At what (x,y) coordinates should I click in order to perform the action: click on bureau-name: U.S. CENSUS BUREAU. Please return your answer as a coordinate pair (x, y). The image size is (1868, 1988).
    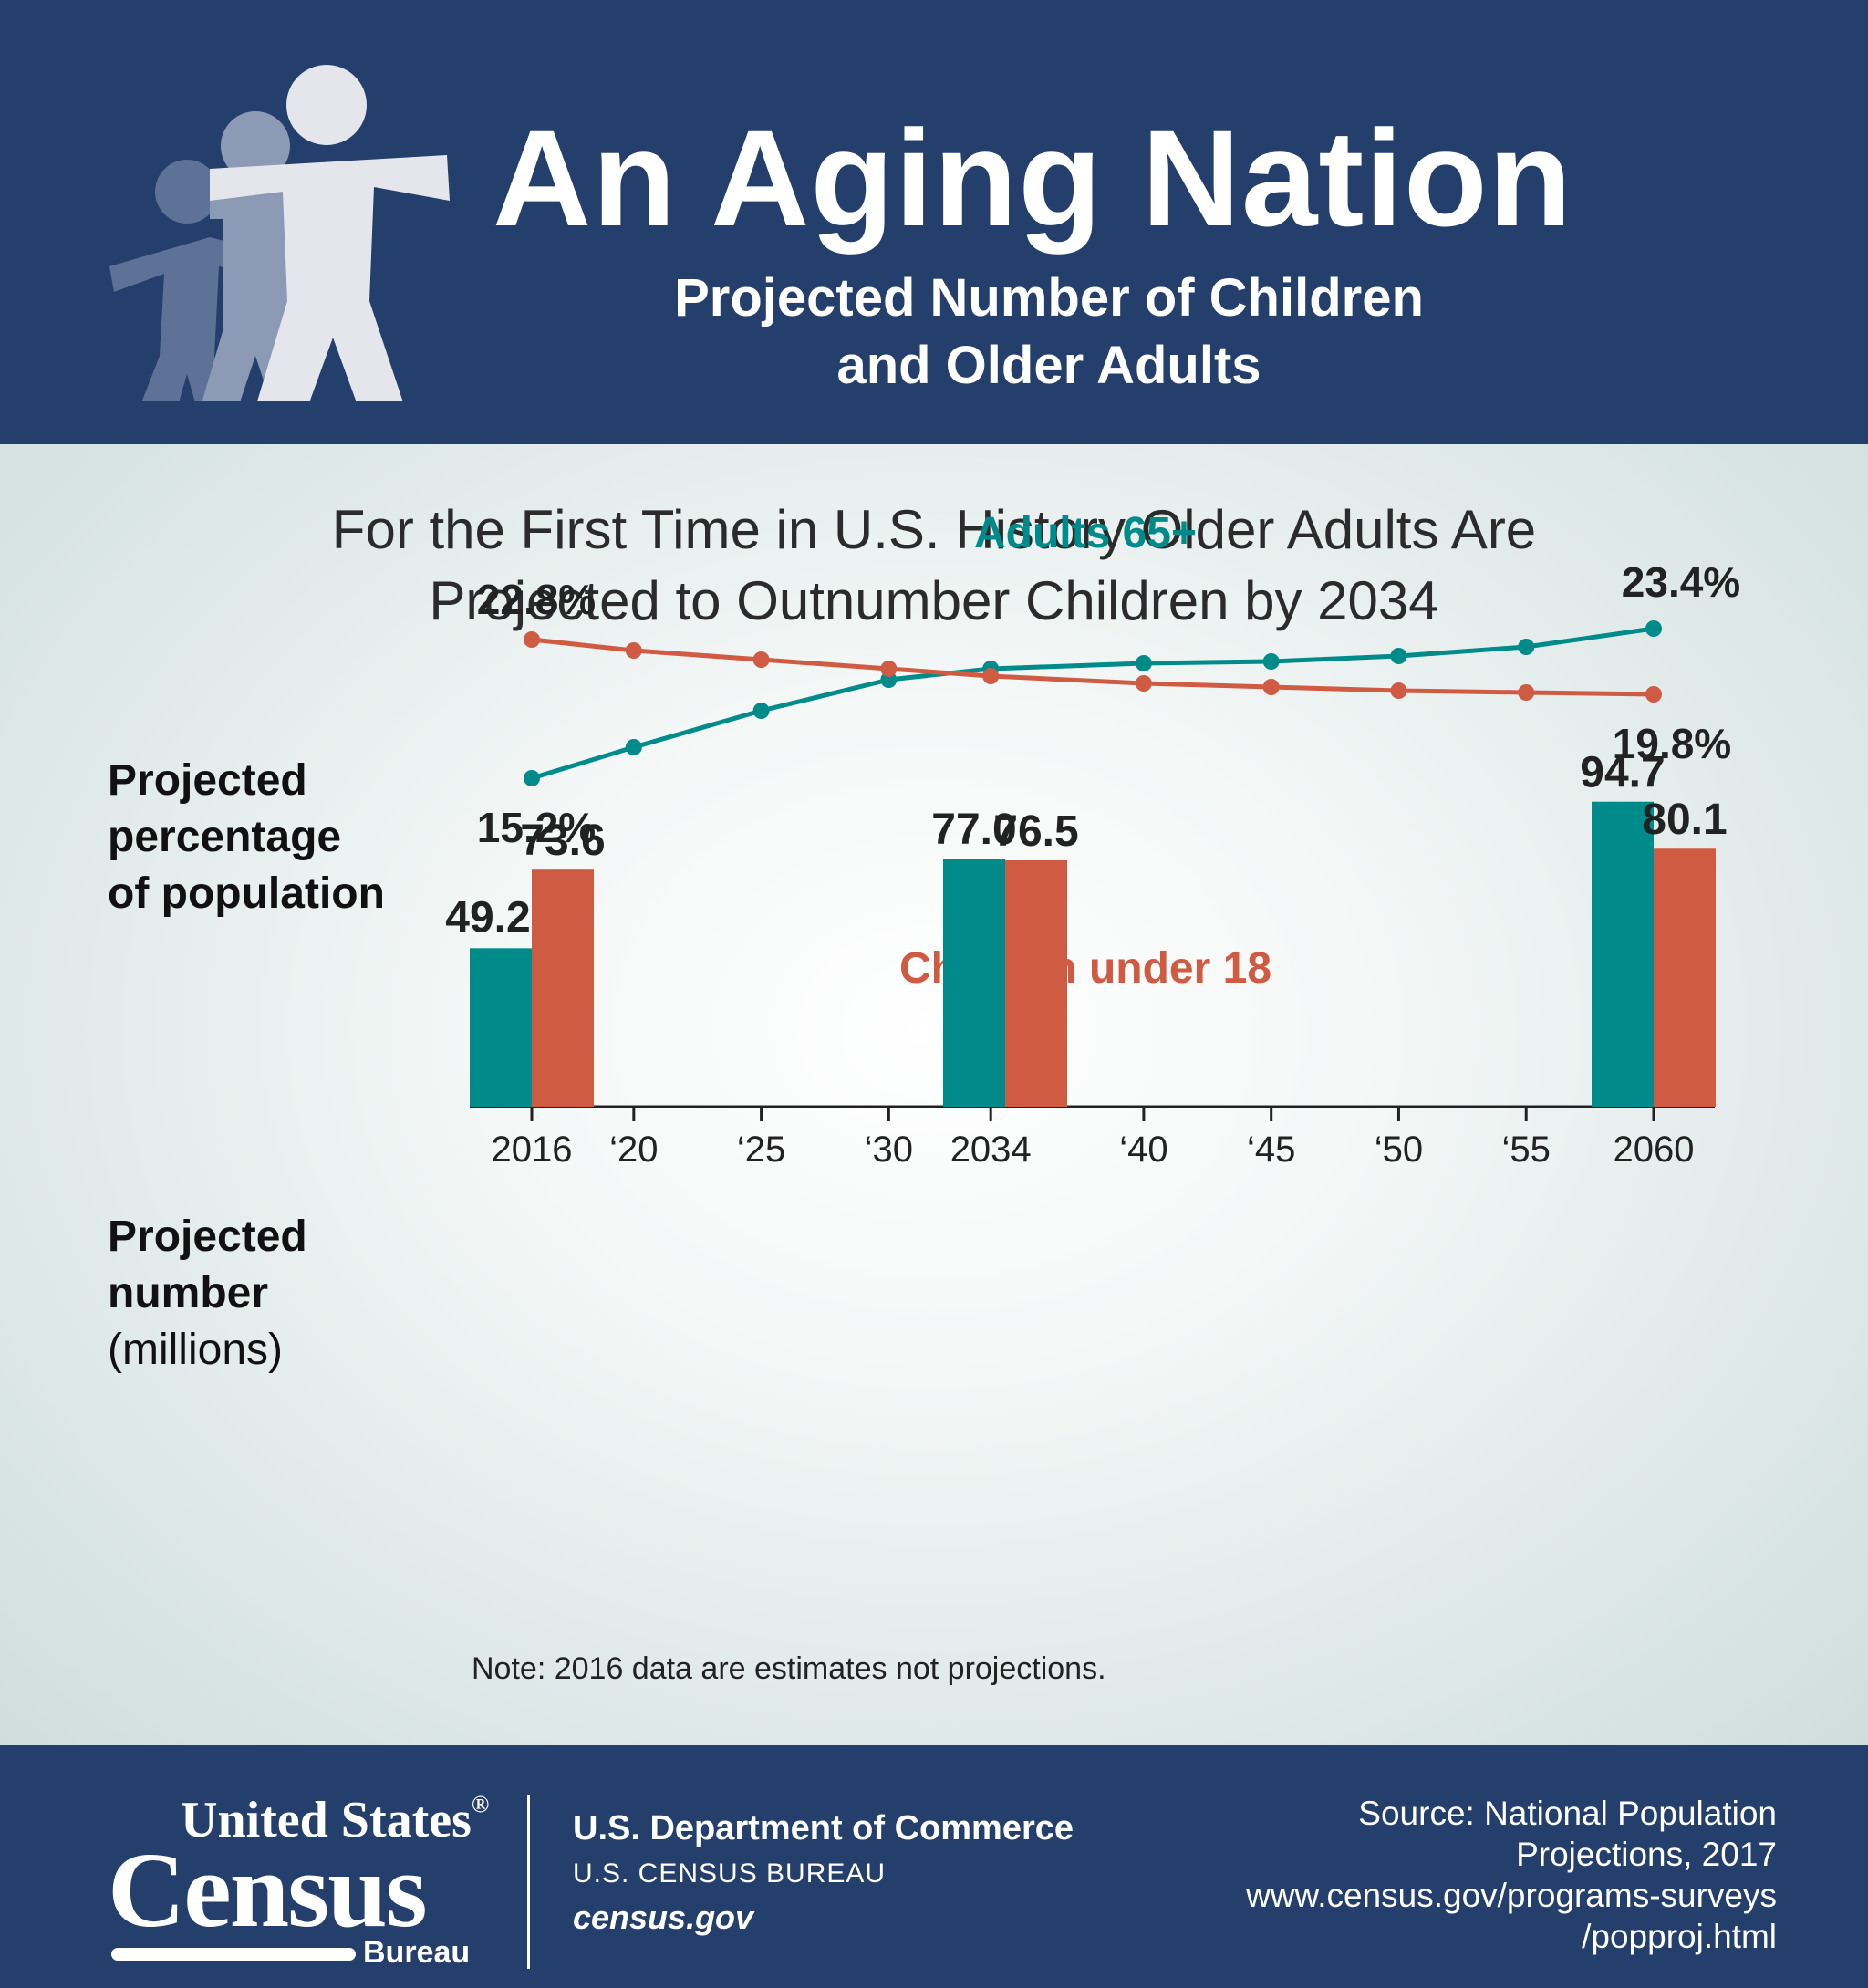
    Looking at the image, I should click on (730, 1873).